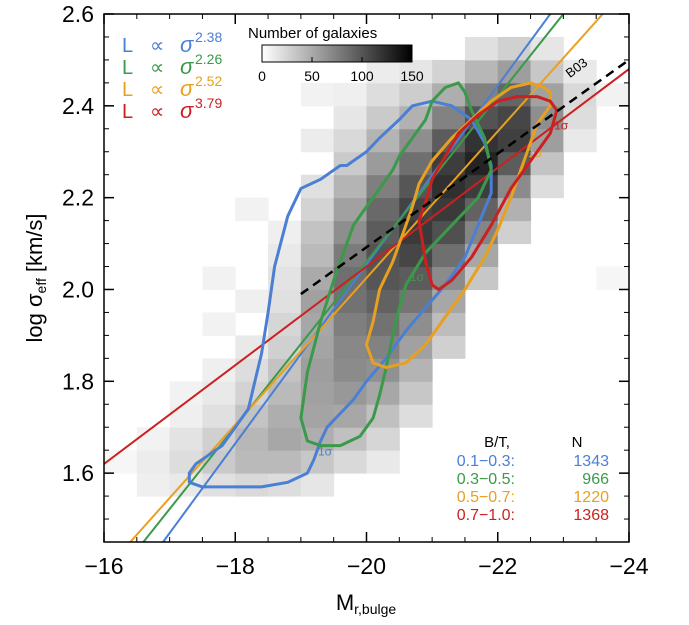 This screenshot has width=689, height=625. What do you see at coordinates (103, 566) in the screenshot?
I see `x-tick-label: −16` at bounding box center [103, 566].